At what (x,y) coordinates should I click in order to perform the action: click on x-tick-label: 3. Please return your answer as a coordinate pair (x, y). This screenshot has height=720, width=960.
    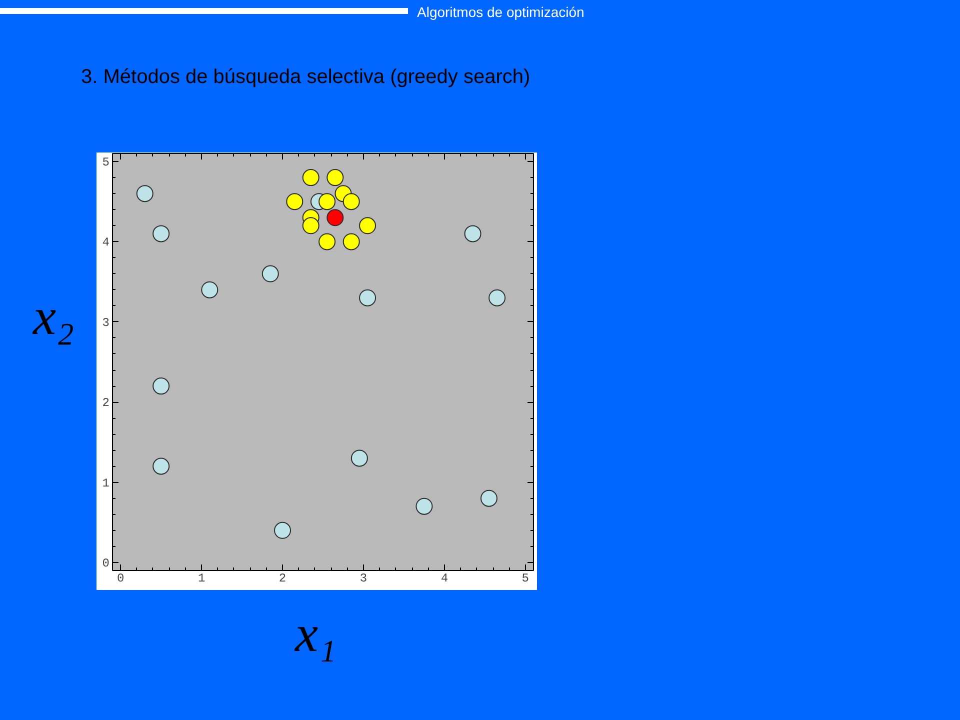
    Looking at the image, I should click on (364, 579).